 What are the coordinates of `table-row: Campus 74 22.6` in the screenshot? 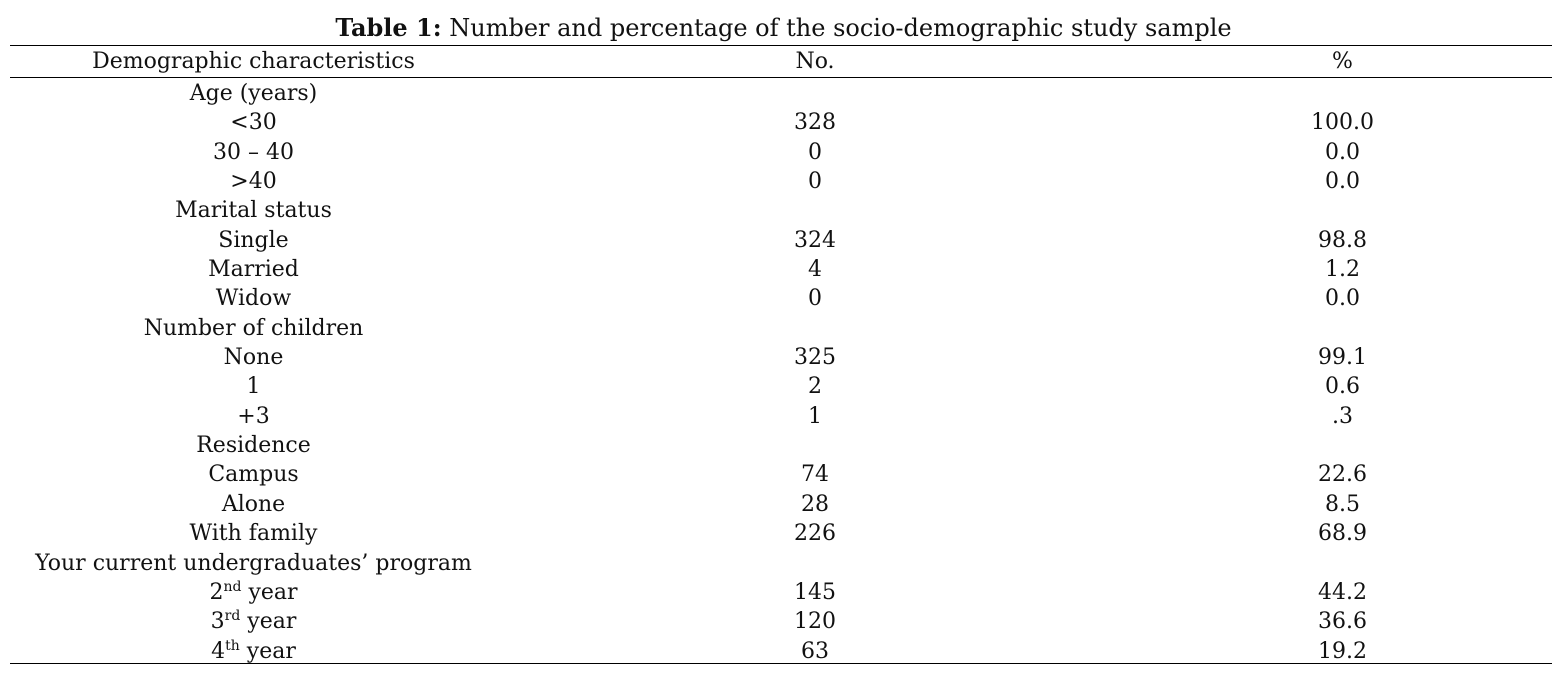 It's located at (781, 473).